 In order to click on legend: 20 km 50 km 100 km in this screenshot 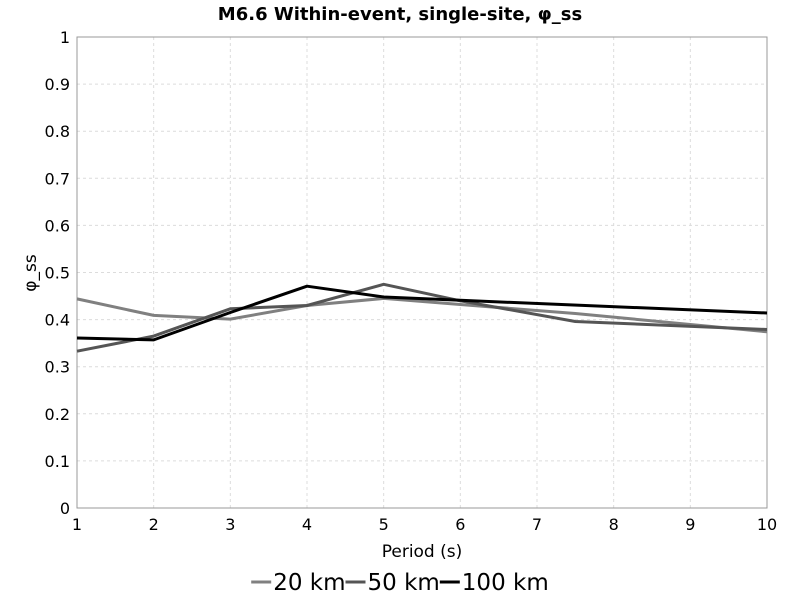, I will do `click(400, 583)`.